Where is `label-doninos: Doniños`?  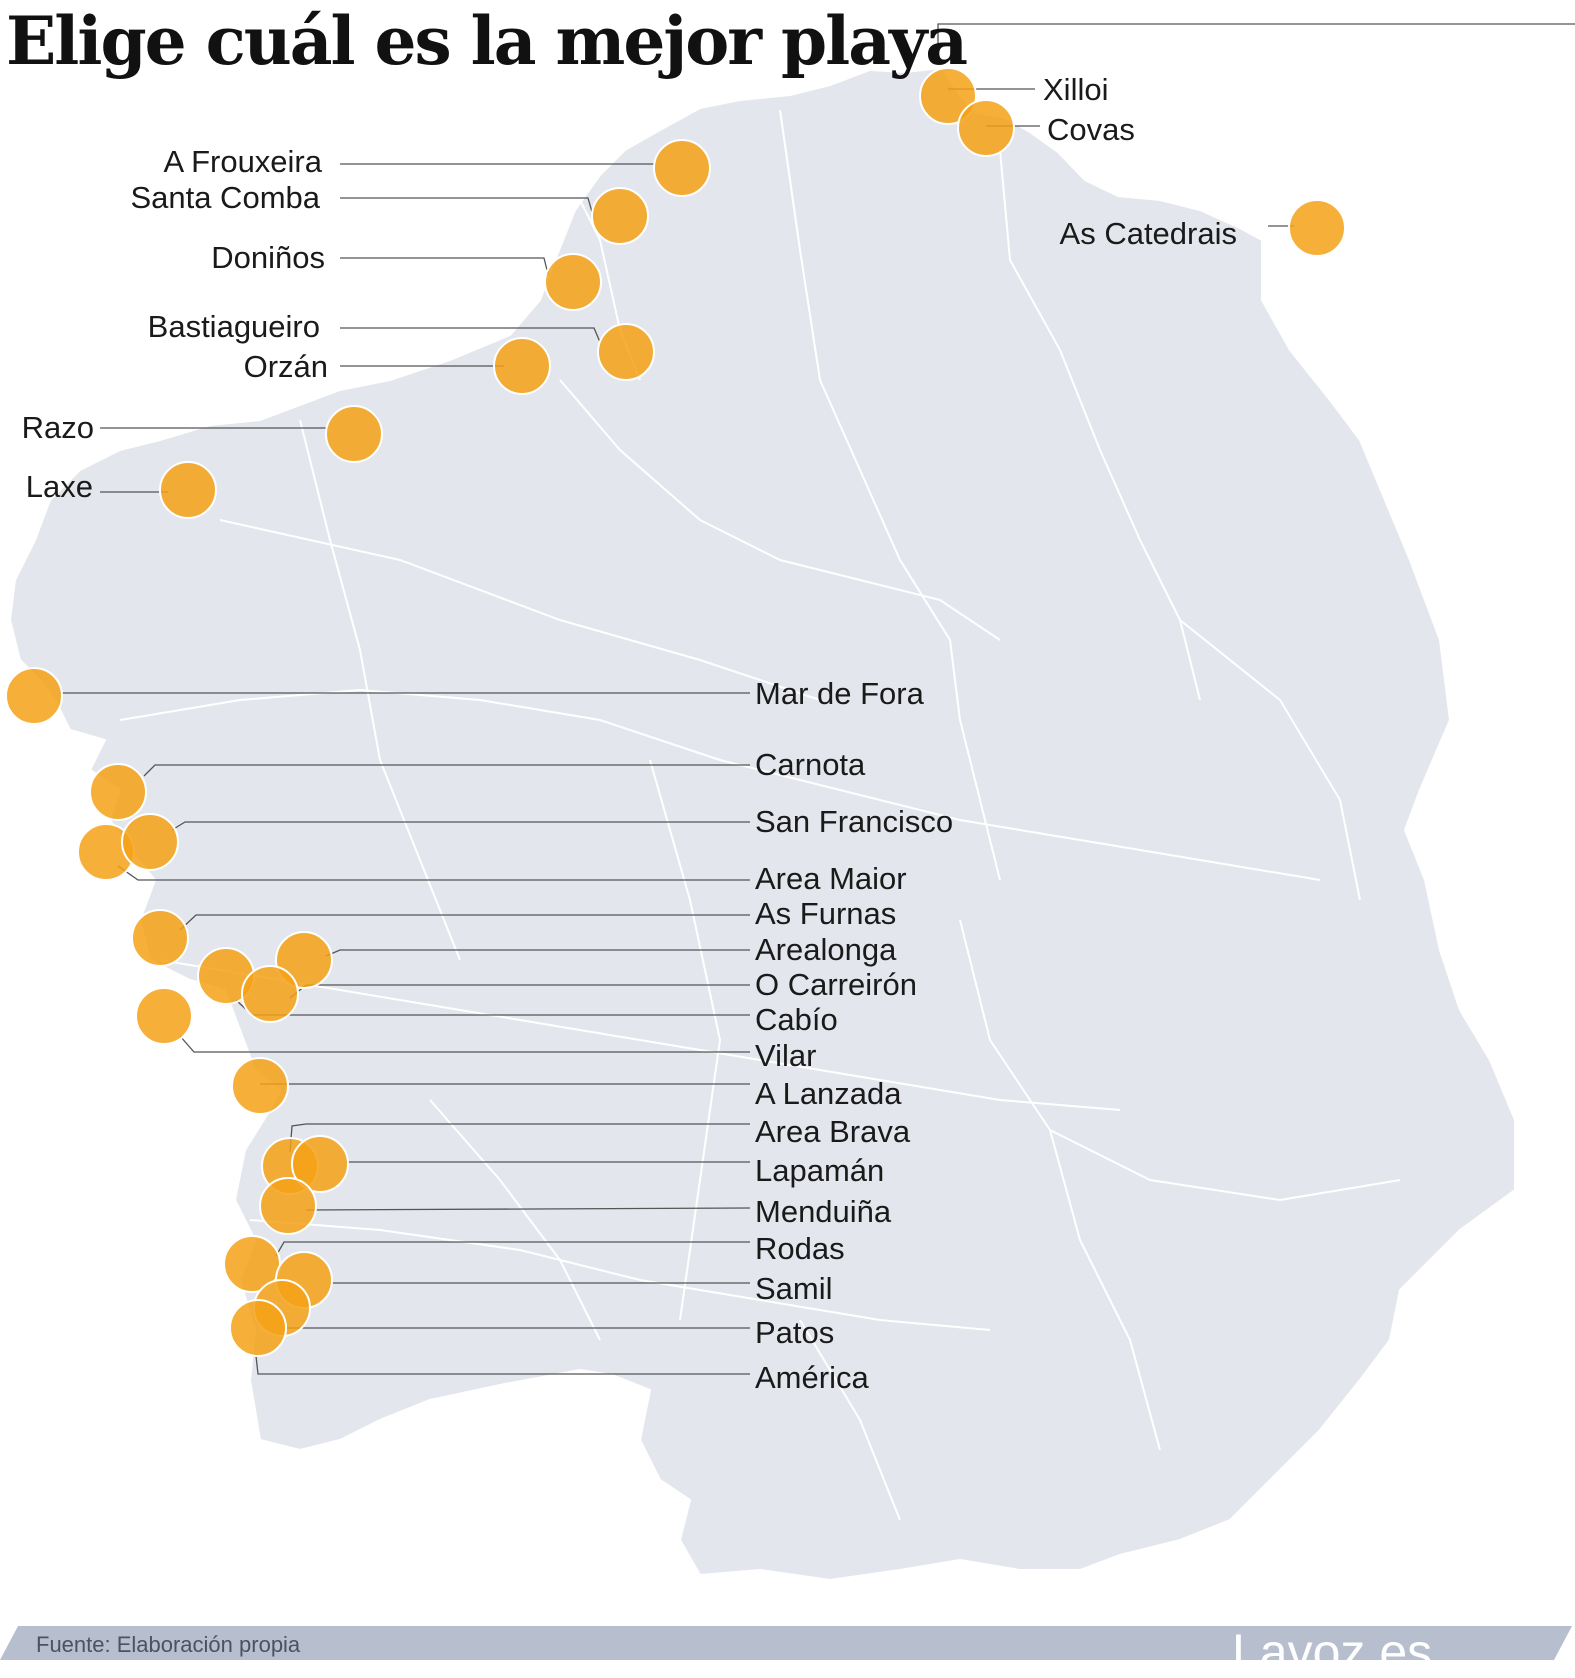
label-doninos: Doniños is located at coordinates (268, 257).